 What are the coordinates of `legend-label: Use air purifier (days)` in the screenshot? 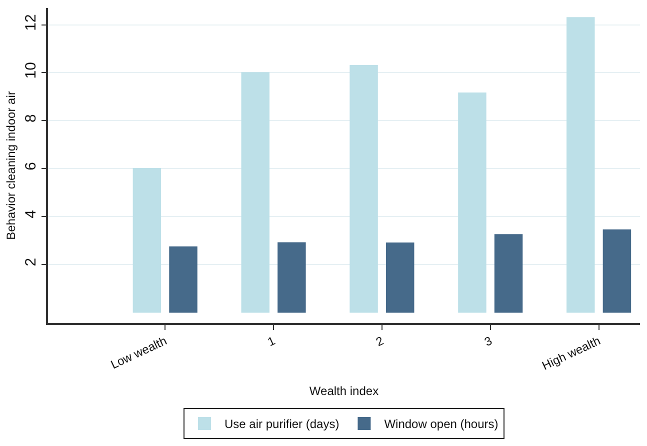 It's located at (282, 424).